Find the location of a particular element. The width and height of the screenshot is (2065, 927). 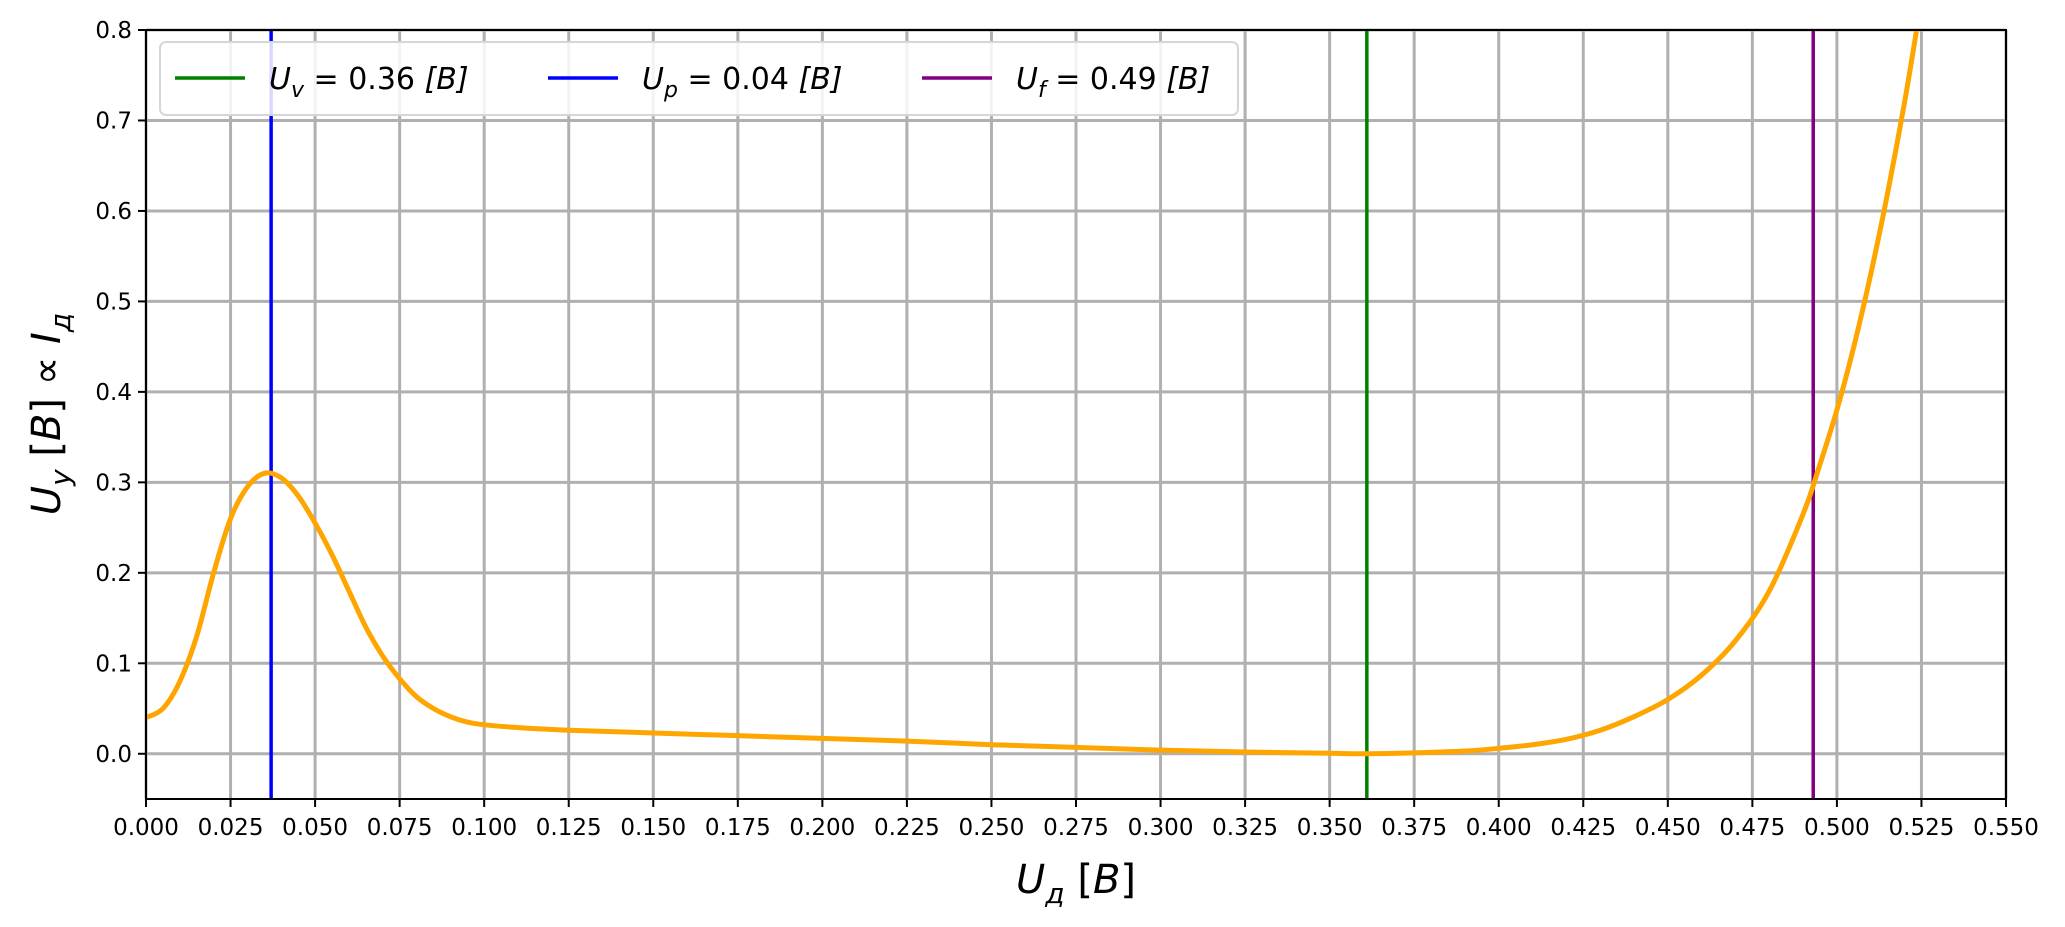

x-tick-label: 0.450 is located at coordinates (1668, 828).